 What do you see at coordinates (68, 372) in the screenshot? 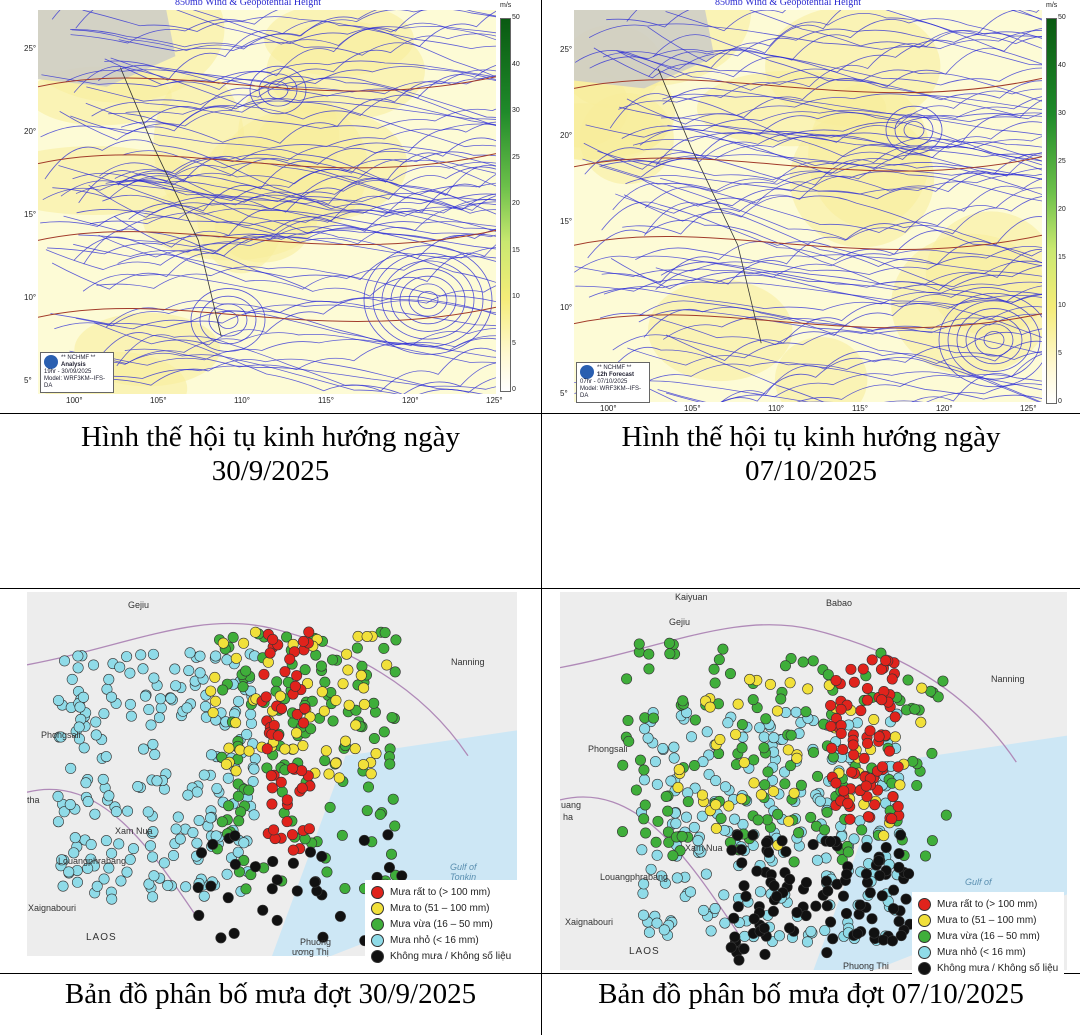
I see `badge-time: 19hr - 30/09/2025` at bounding box center [68, 372].